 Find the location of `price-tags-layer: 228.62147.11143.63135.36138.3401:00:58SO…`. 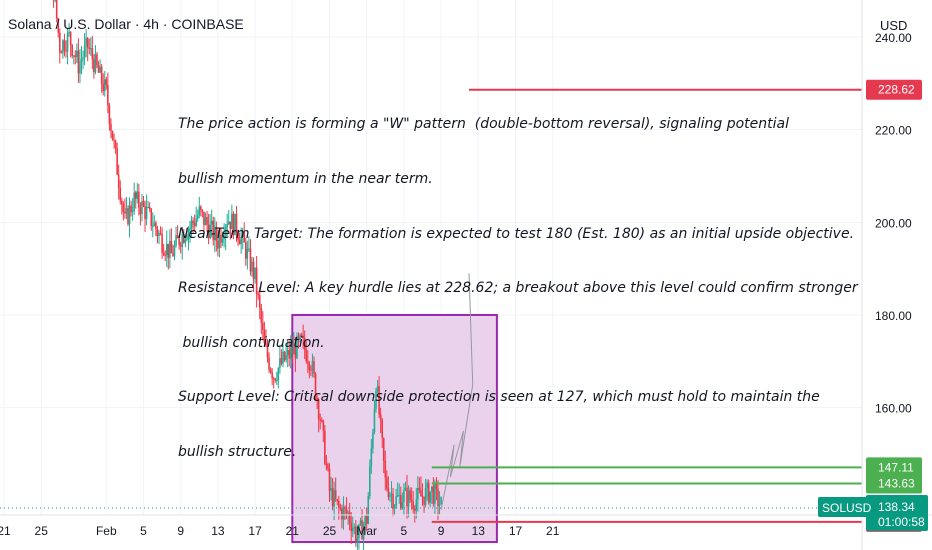

price-tags-layer: 228.62147.11143.63135.36138.3401:00:58SO… is located at coordinates (873, 305).